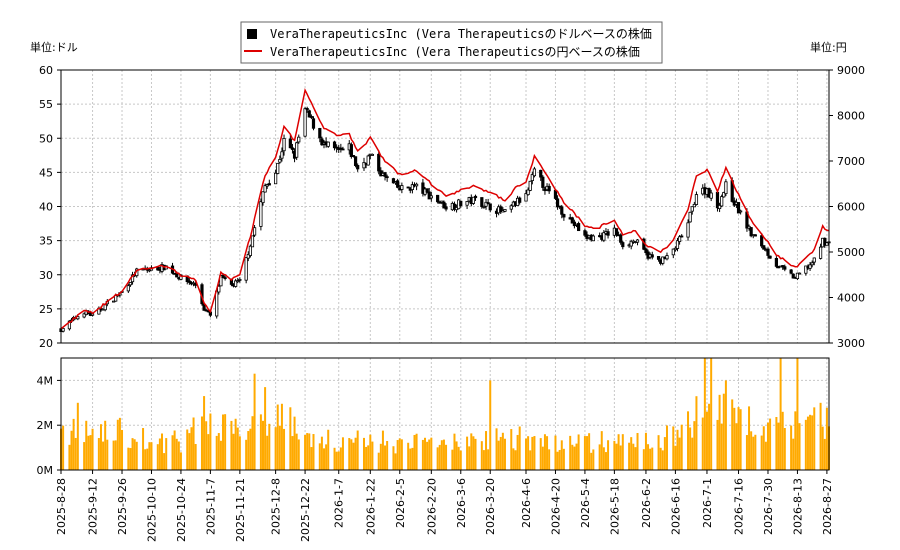 This screenshot has height=550, width=900. What do you see at coordinates (252, 34) in the screenshot?
I see `legend-usd-marker` at bounding box center [252, 34].